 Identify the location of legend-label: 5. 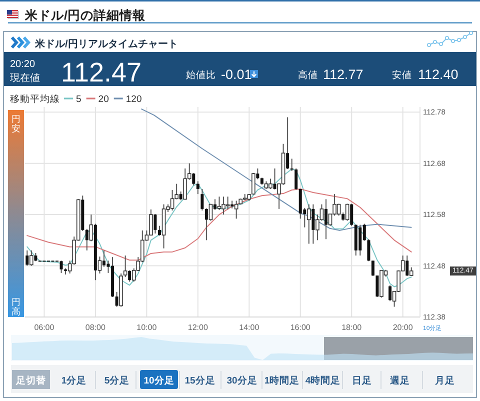
(79, 99).